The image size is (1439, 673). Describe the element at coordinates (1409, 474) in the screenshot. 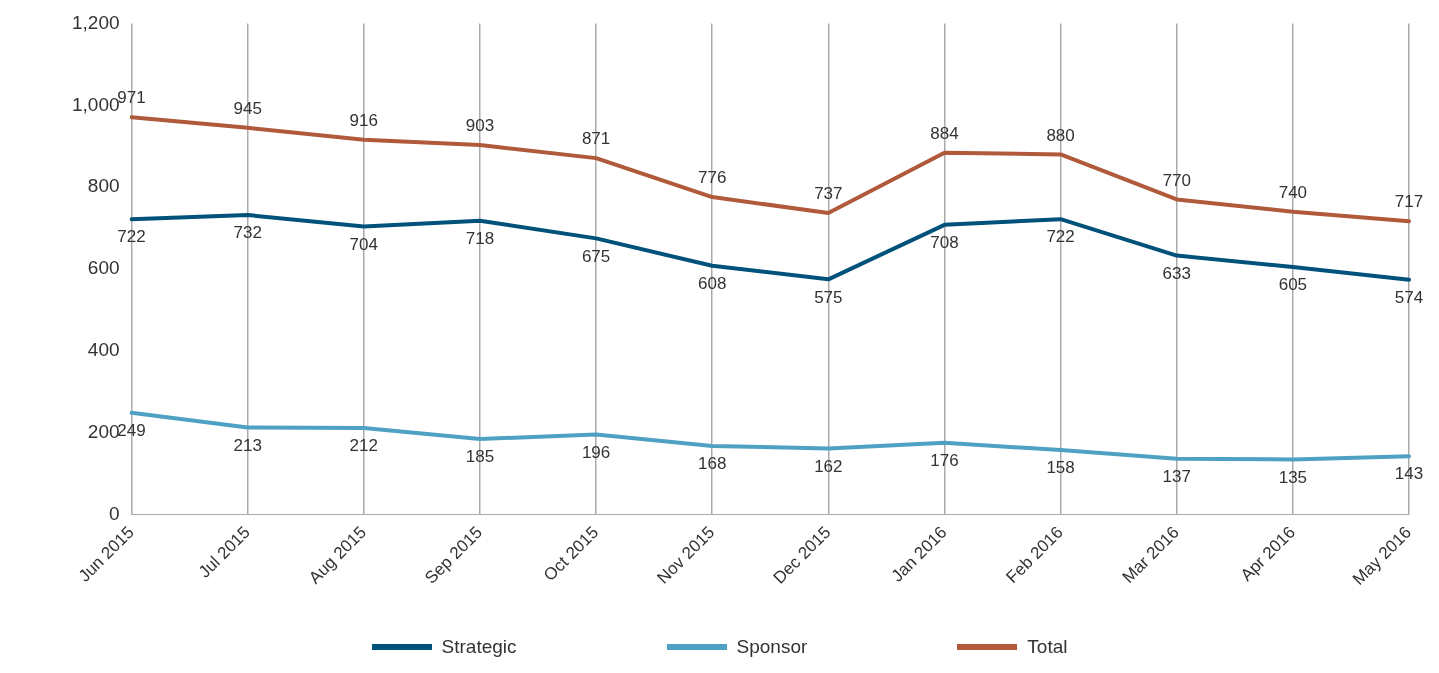

I see `data-label: 143` at that location.